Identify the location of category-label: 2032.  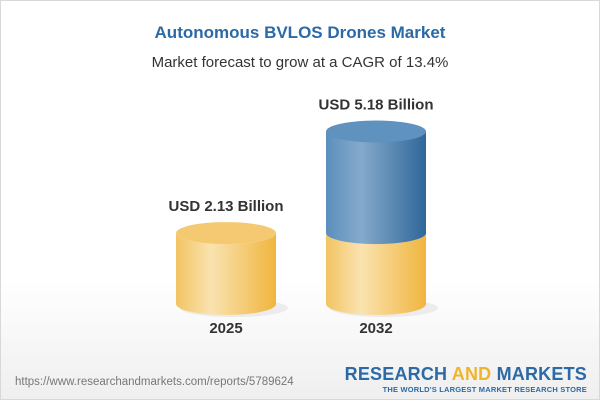
(375, 328).